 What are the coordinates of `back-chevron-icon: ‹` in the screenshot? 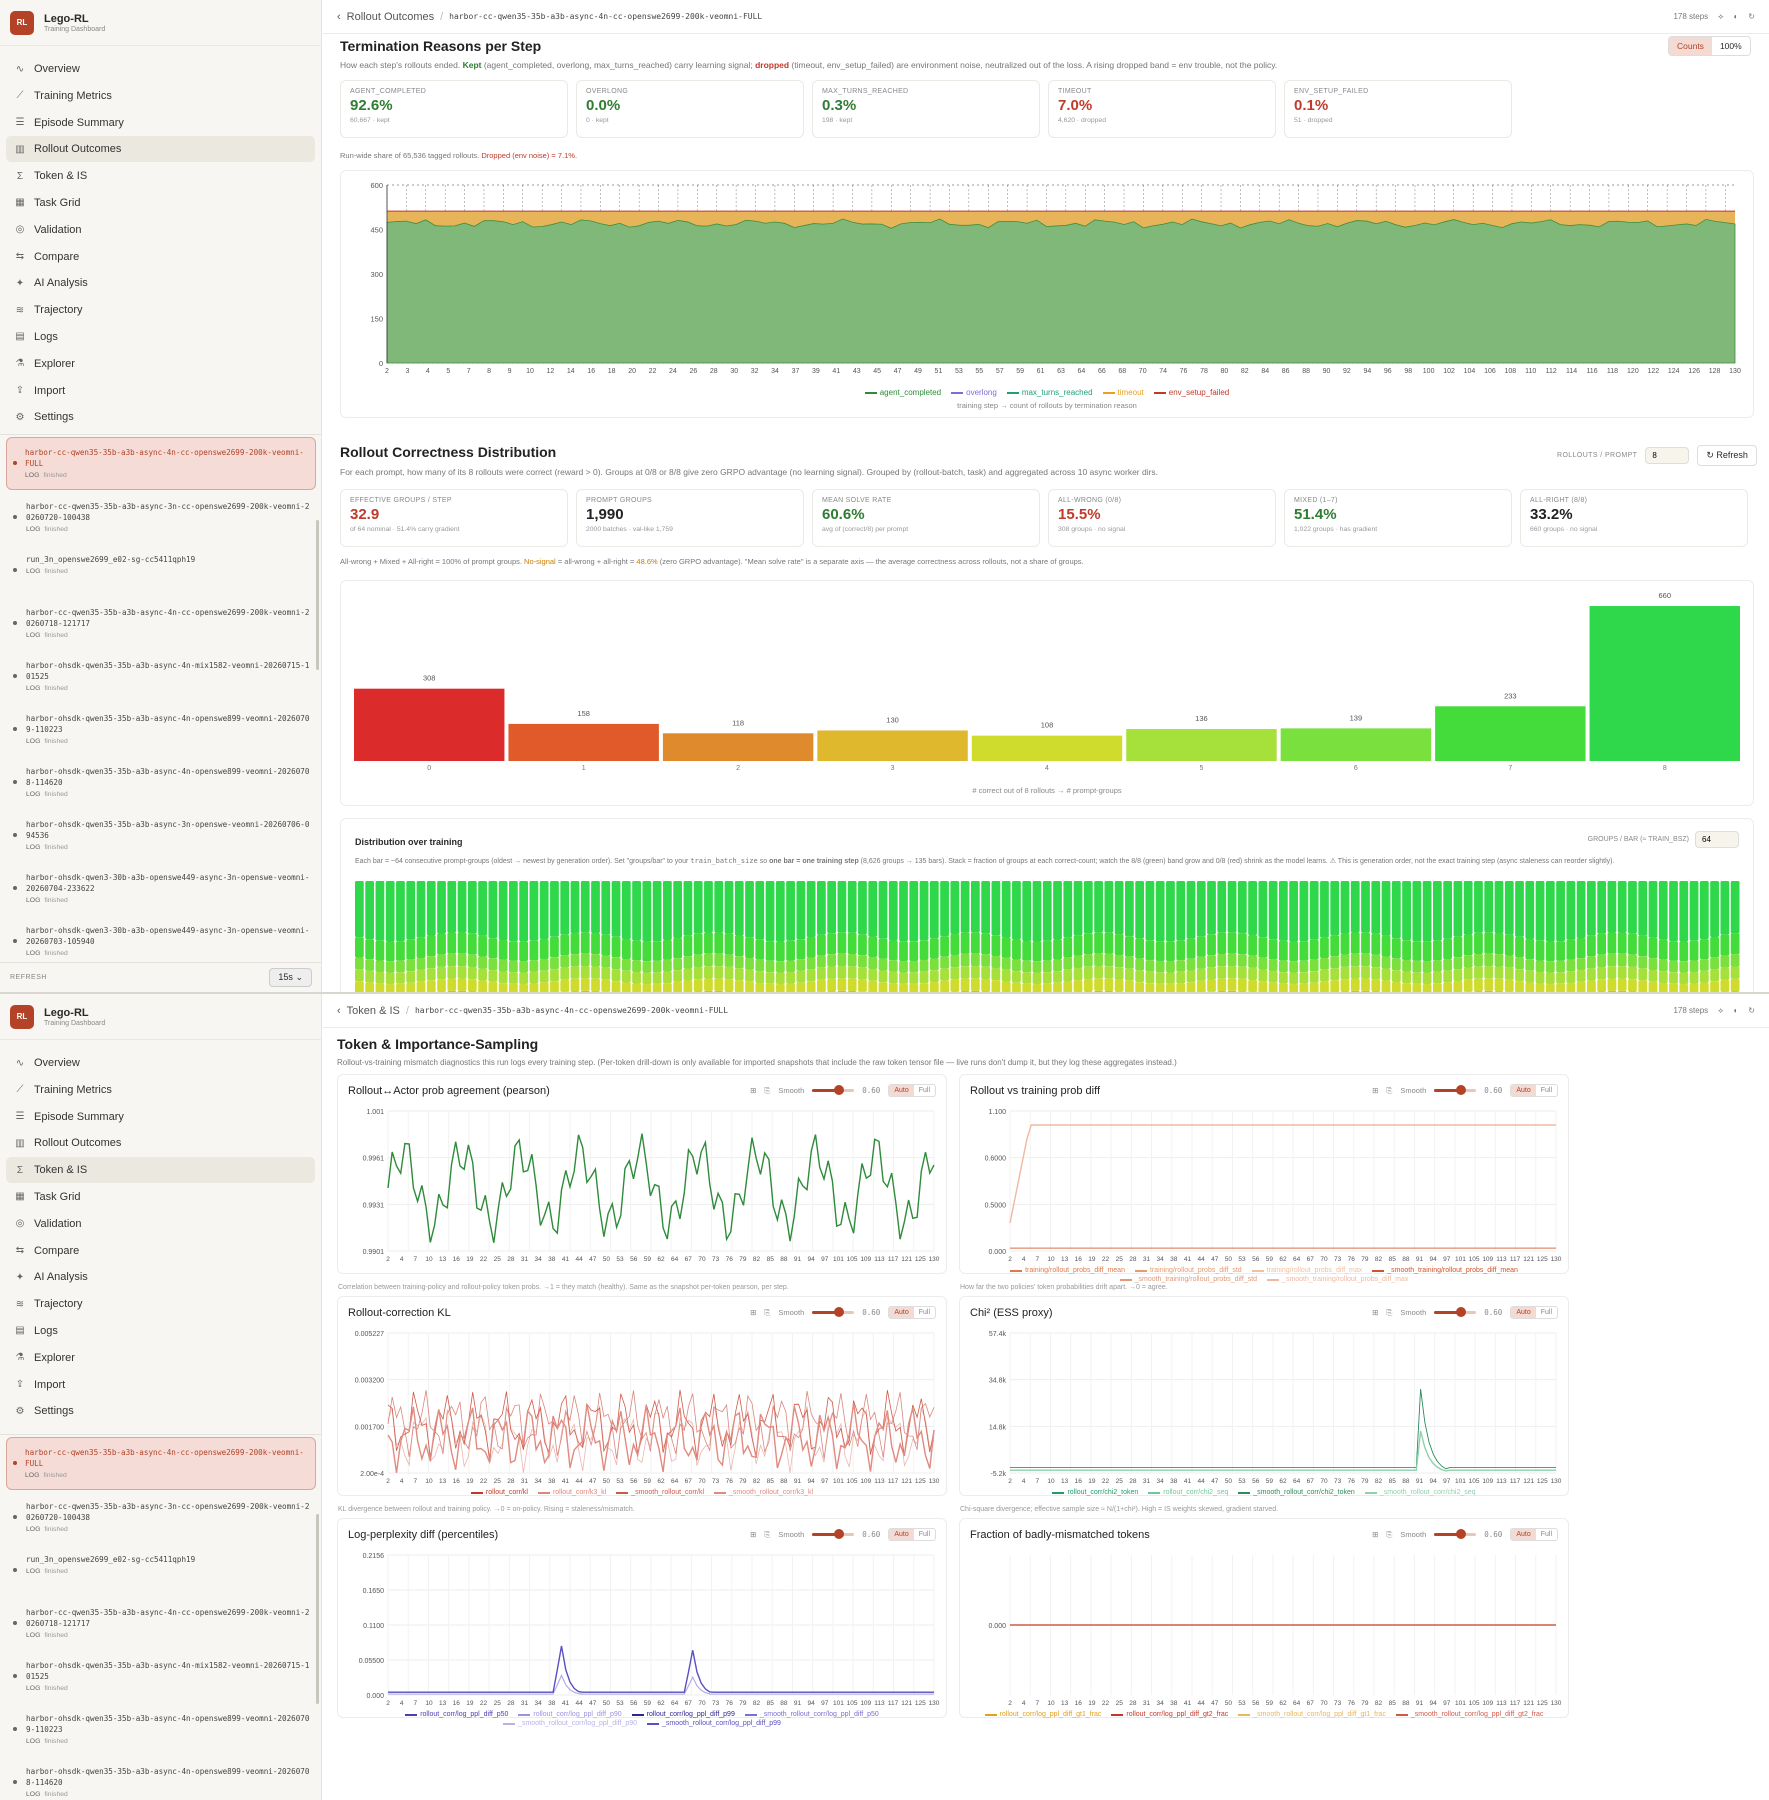 It's located at (339, 1010).